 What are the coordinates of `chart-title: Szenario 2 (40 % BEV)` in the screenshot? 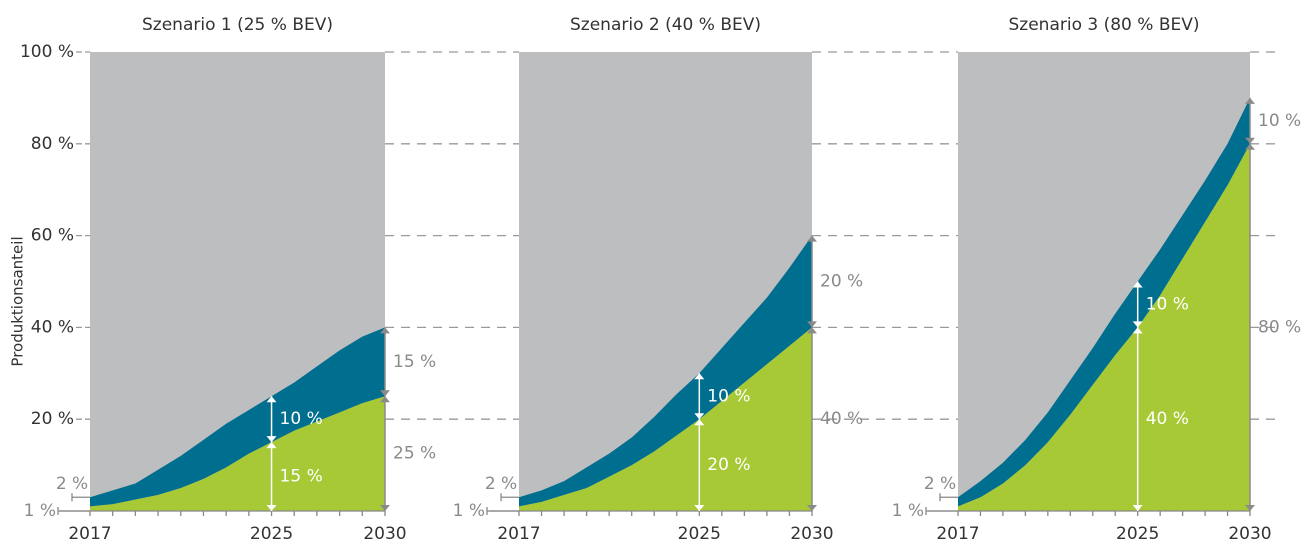 It's located at (665, 25).